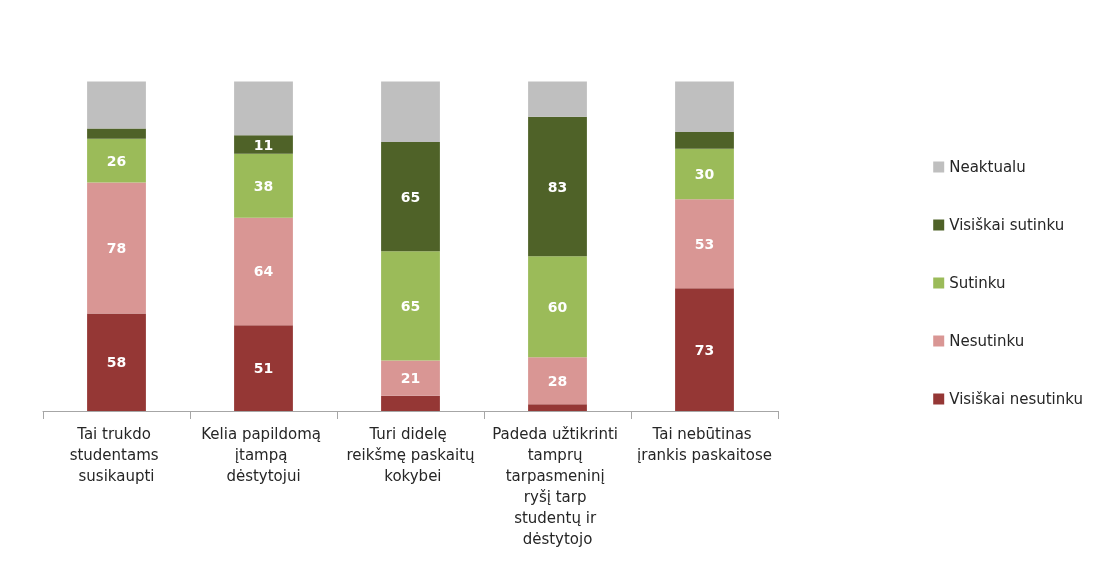  I want to click on data-label: 21, so click(410, 378).